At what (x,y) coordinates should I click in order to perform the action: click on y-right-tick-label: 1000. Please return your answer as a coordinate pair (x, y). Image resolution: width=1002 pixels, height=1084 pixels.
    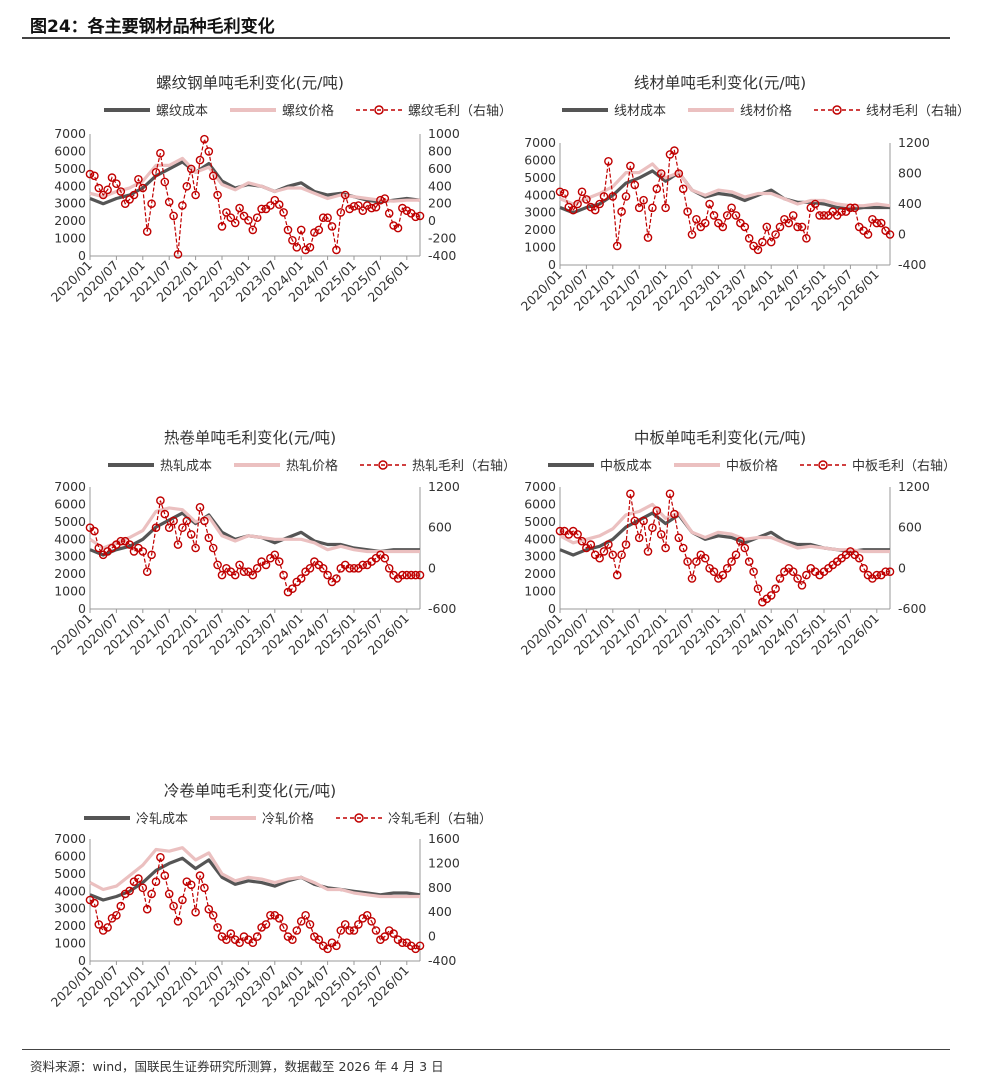
    Looking at the image, I should click on (444, 133).